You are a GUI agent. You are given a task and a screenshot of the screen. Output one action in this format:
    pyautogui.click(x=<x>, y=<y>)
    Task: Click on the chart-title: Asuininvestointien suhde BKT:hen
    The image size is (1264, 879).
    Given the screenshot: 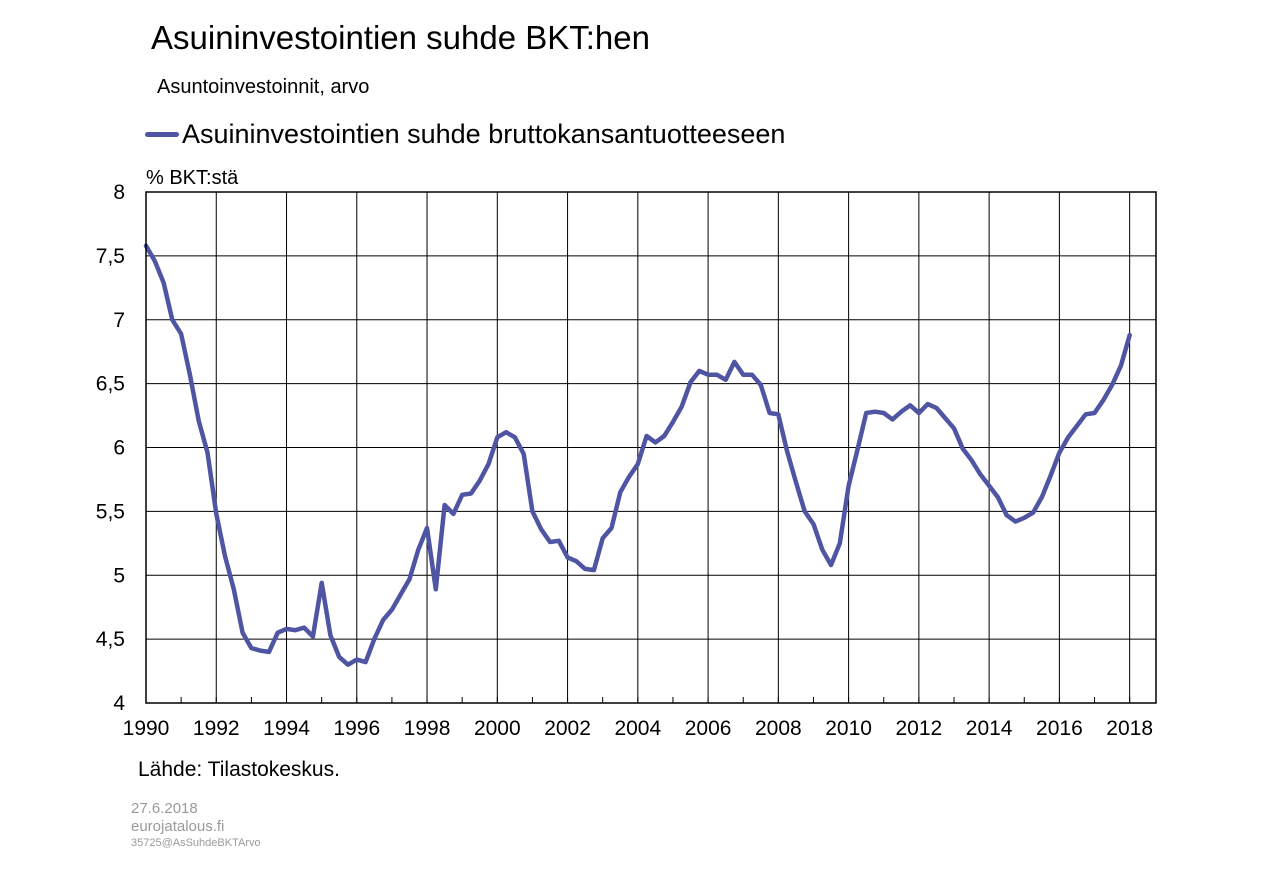 What is the action you would take?
    pyautogui.click(x=400, y=37)
    